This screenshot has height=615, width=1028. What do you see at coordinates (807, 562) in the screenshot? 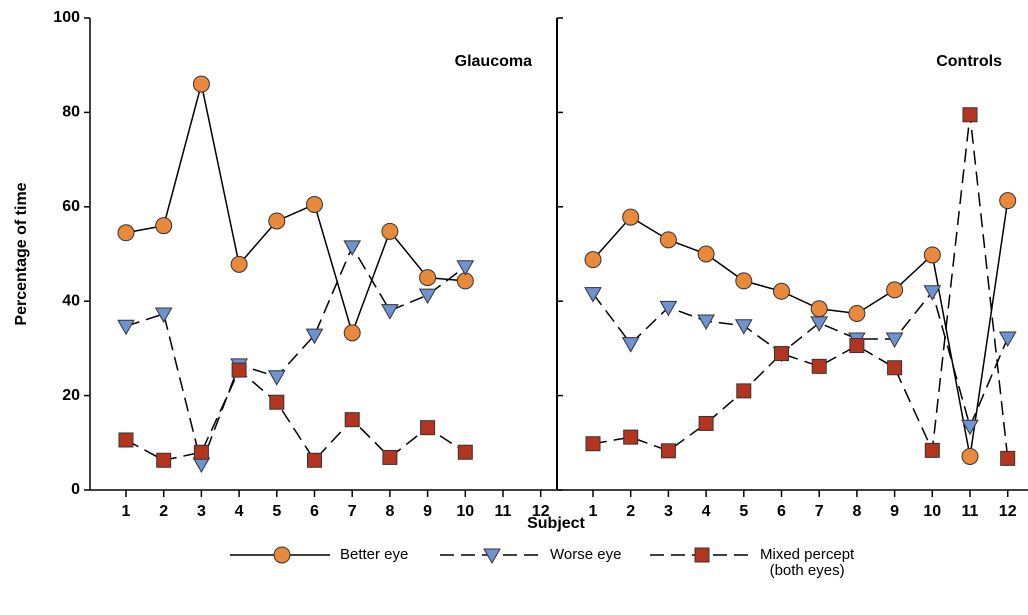
I see `legend-label: Mixed percept (both eyes)` at bounding box center [807, 562].